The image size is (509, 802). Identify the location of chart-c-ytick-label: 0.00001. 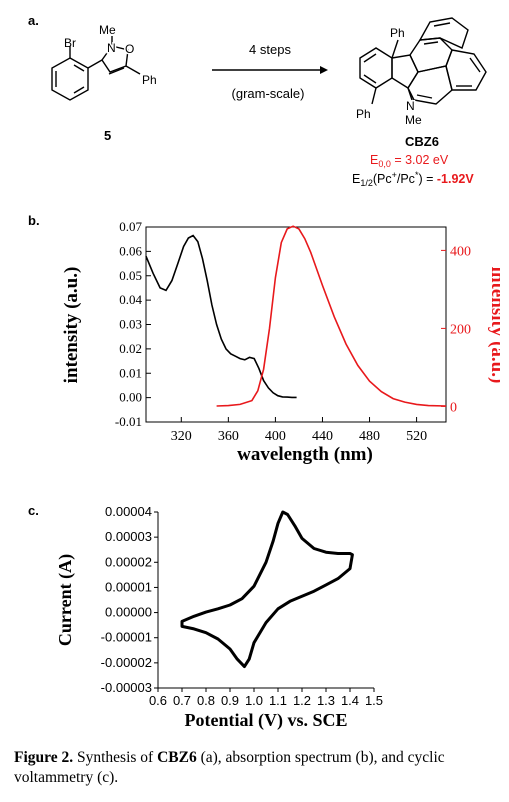
(128, 586).